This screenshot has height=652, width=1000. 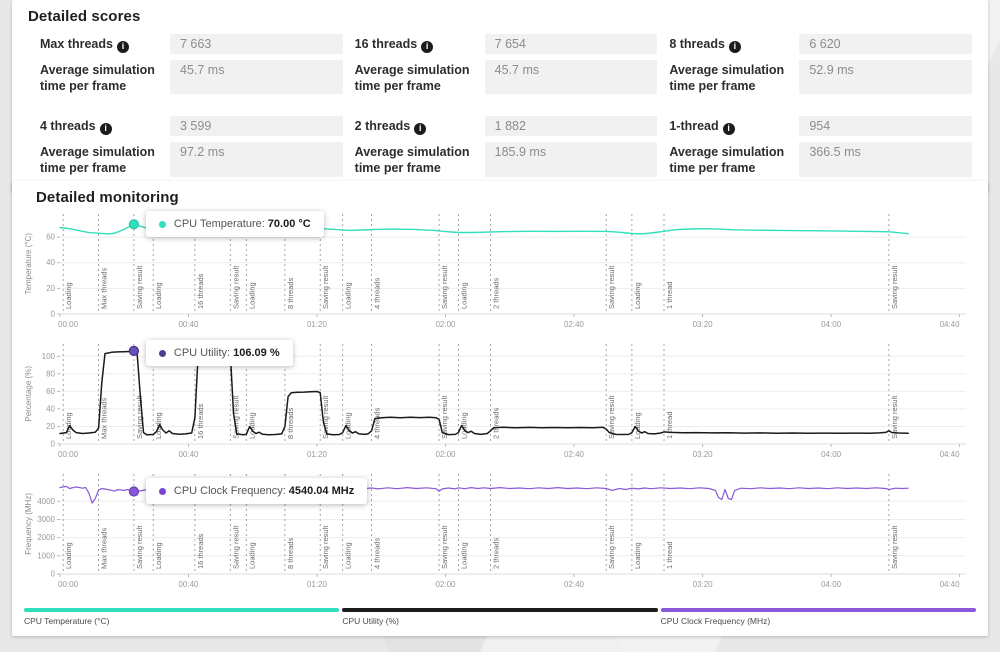 What do you see at coordinates (50, 262) in the screenshot?
I see `y-tick-label: 40` at bounding box center [50, 262].